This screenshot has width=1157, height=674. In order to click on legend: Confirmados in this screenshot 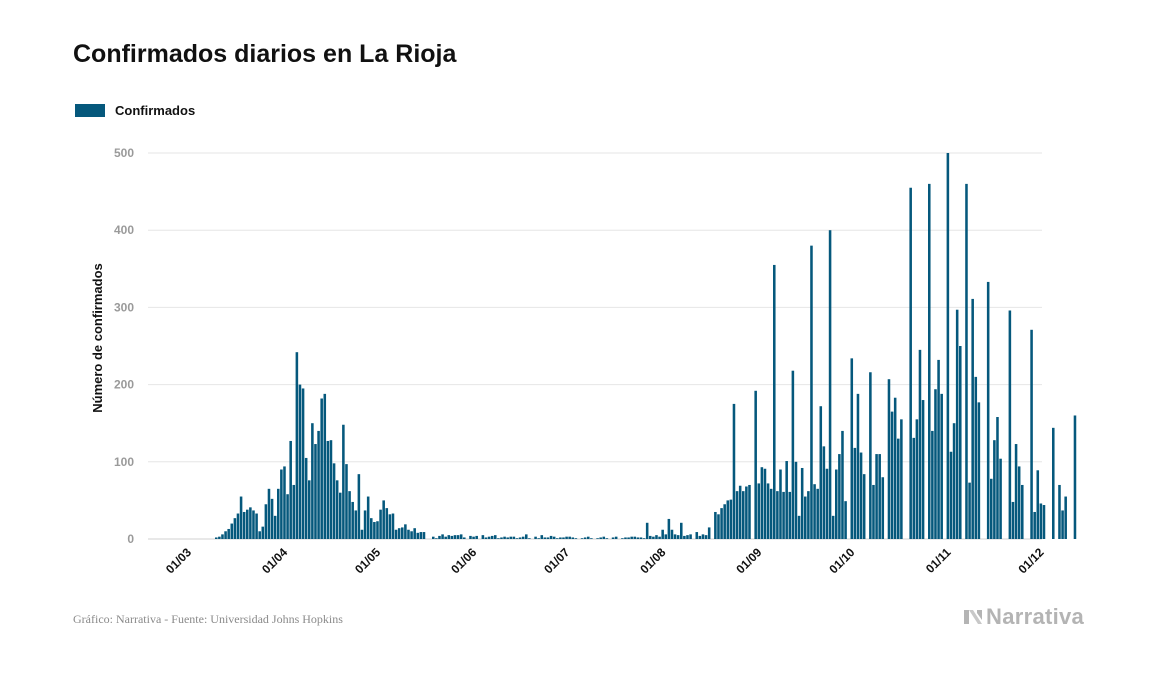, I will do `click(135, 110)`.